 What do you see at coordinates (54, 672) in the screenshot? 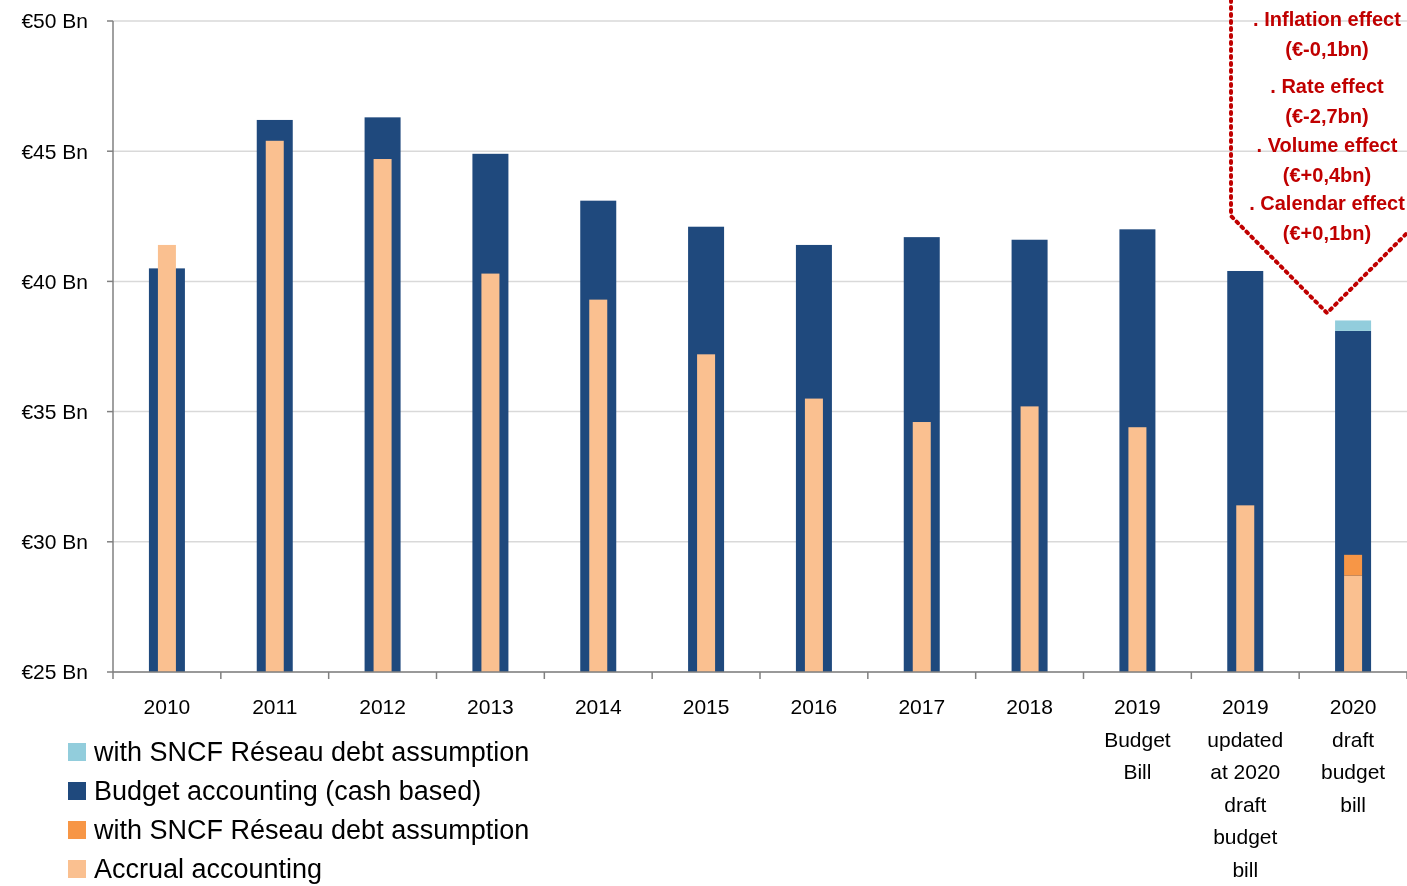
I see `y-tick-label: €25 Bn` at bounding box center [54, 672].